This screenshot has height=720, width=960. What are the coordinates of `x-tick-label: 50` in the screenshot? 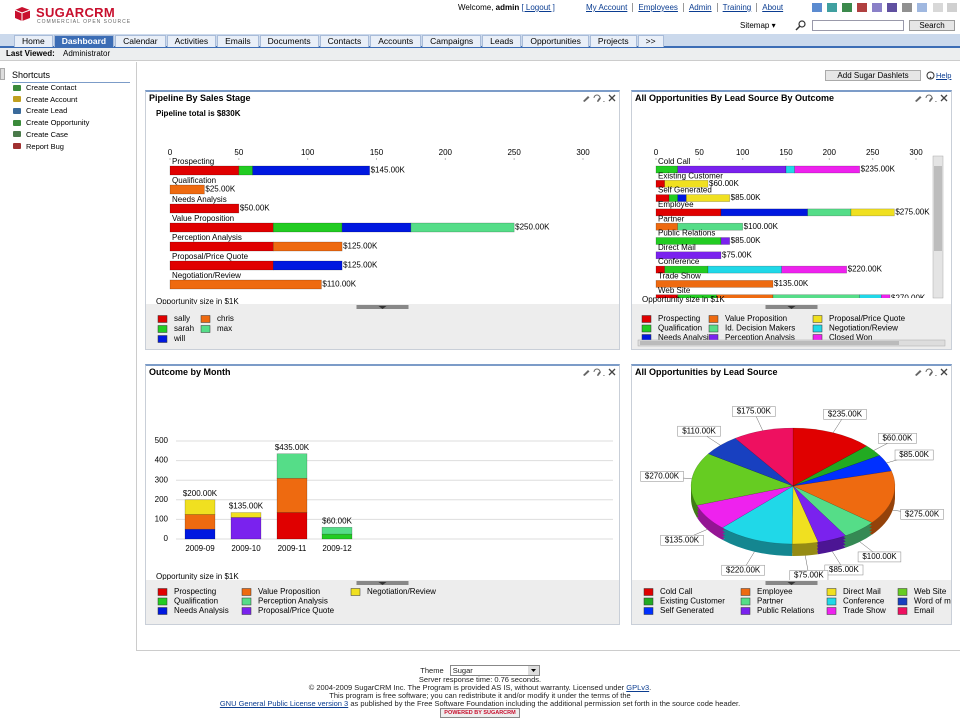 It's located at (699, 152).